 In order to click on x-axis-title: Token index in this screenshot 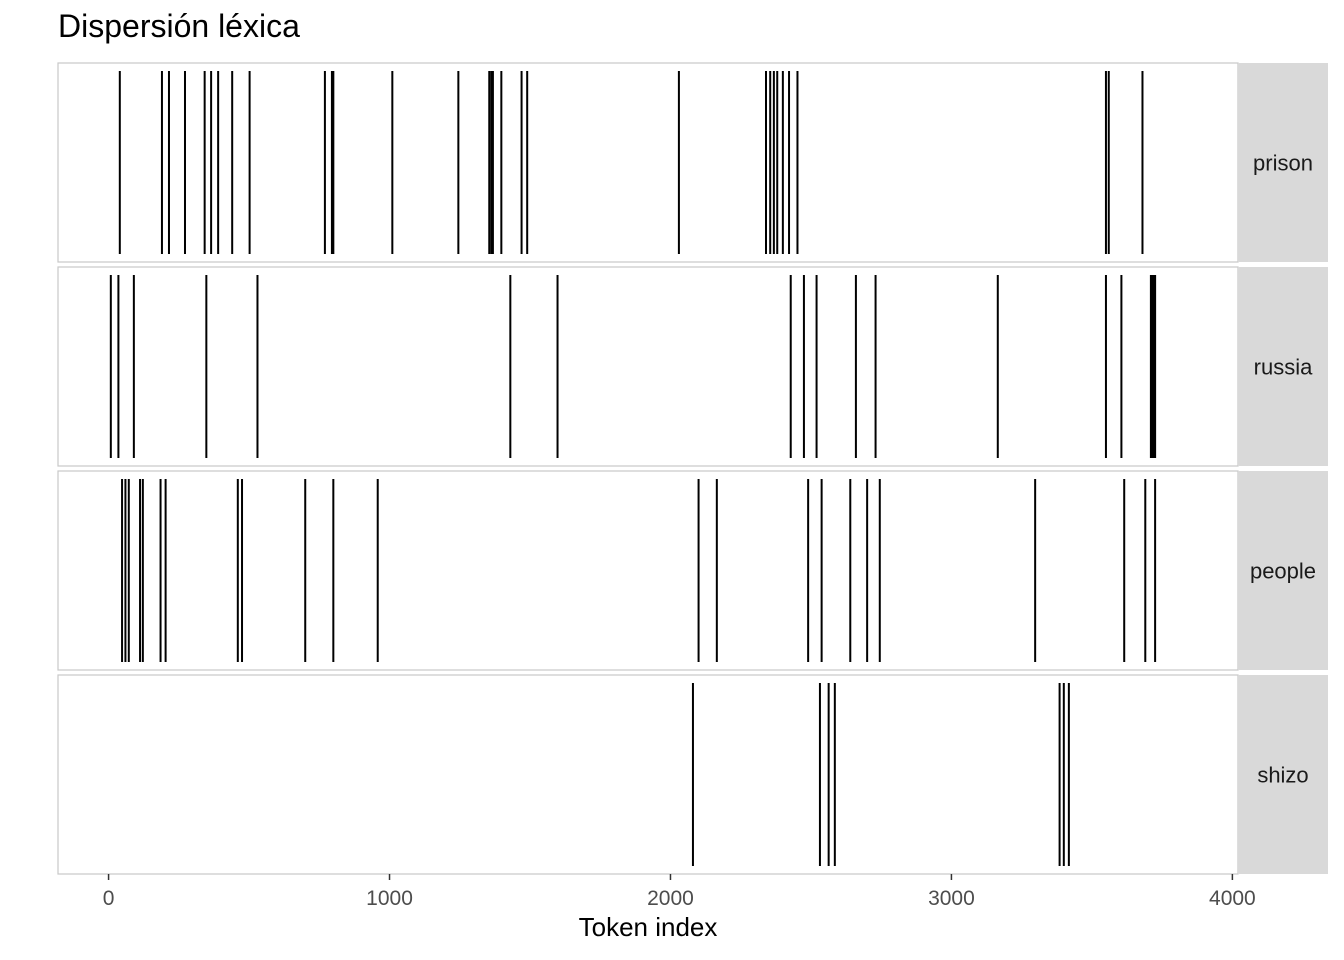, I will do `click(648, 927)`.